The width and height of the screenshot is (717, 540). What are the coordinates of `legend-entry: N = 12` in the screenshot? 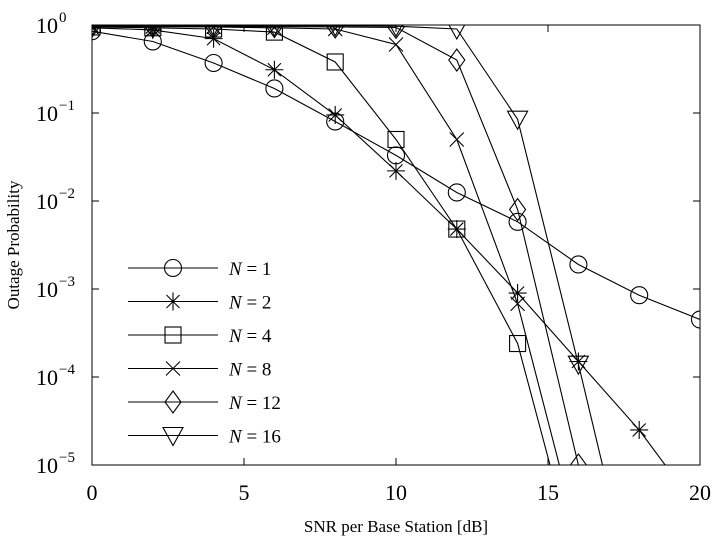 It's located at (204, 402).